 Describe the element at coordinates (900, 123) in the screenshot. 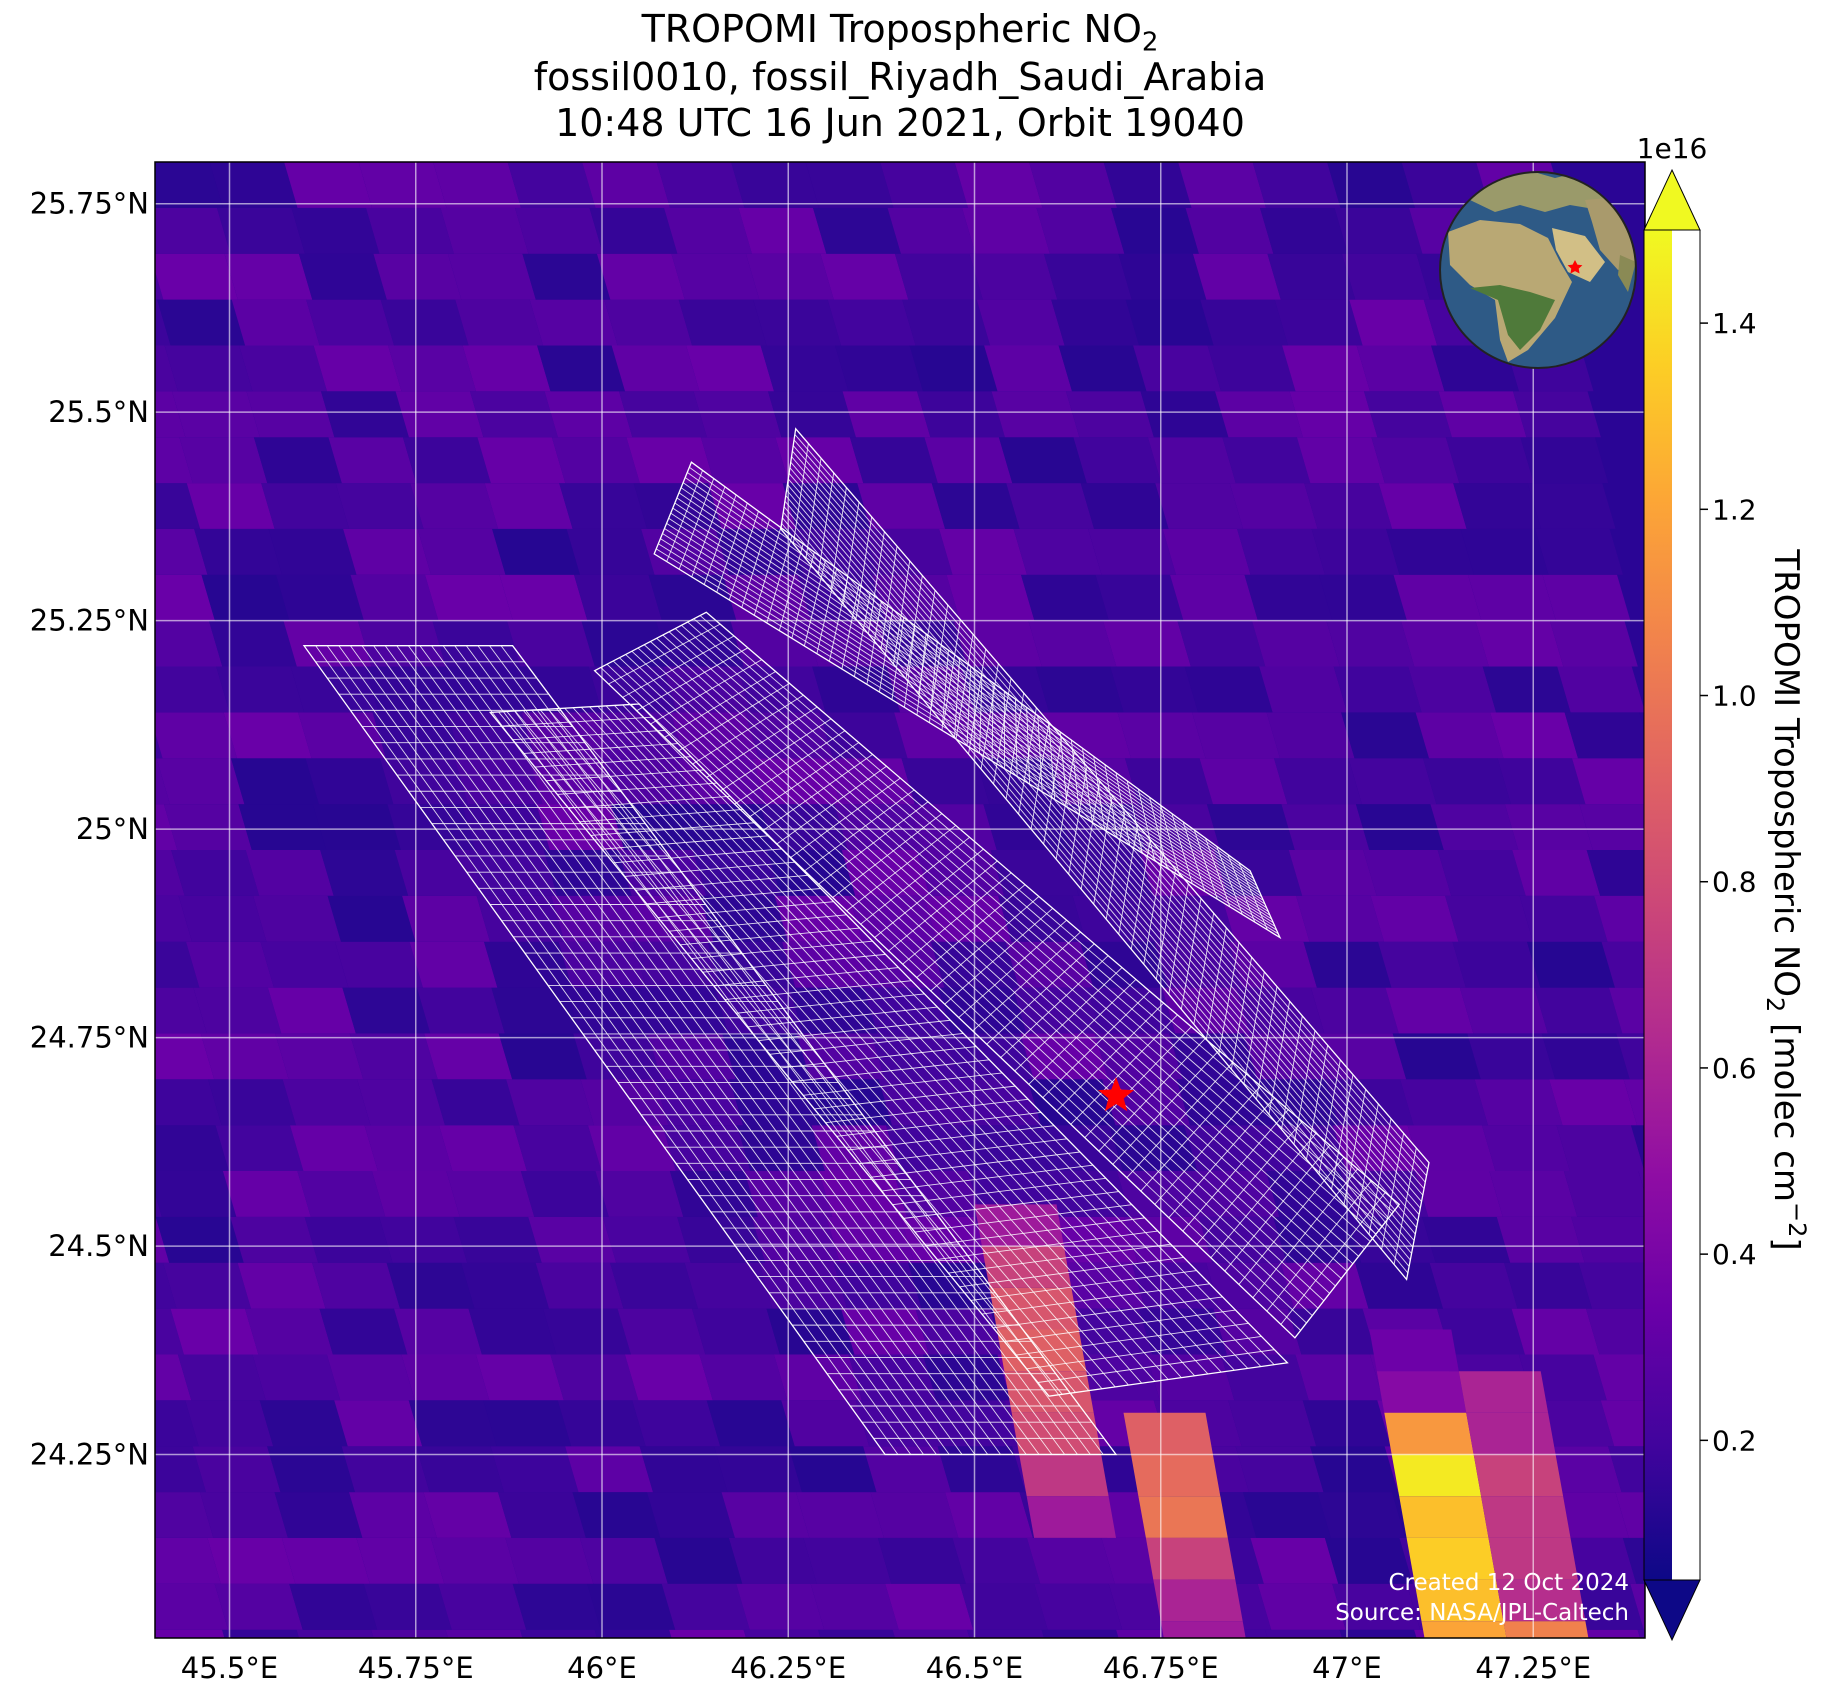

I see `chart-title-line3: 10:48 UTC 16 Jun 2021, Orbit 19040` at that location.